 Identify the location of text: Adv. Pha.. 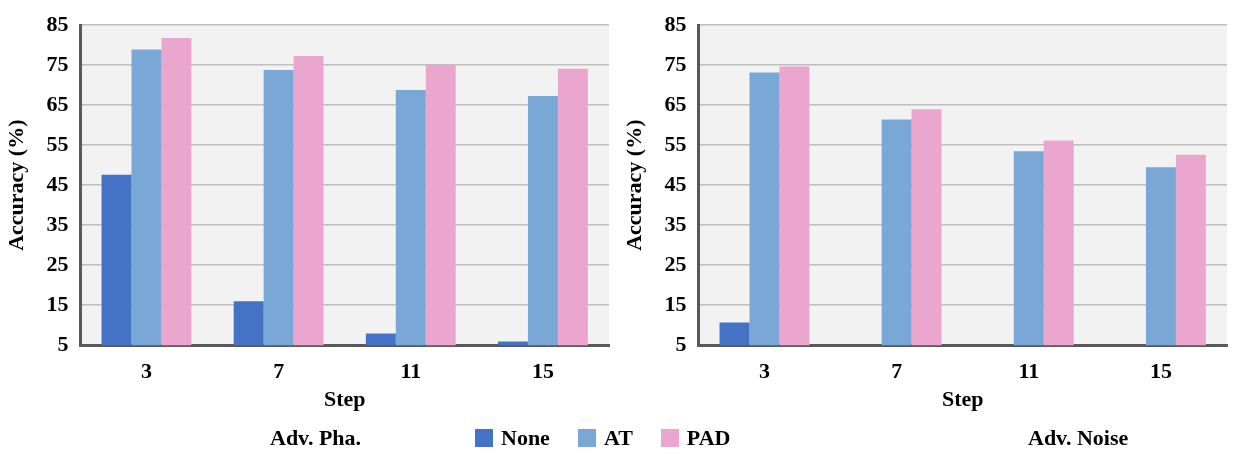
(316, 438).